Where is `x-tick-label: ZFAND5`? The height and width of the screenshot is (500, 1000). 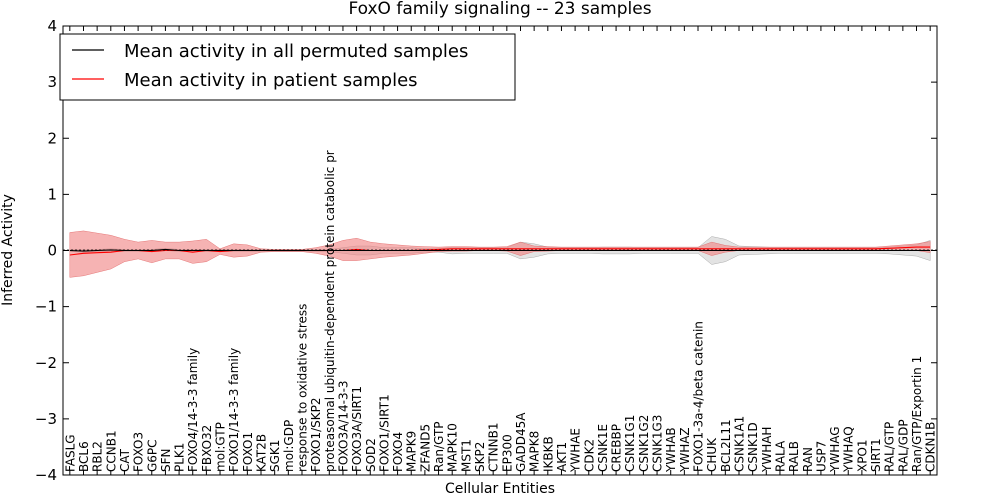
x-tick-label: ZFAND5 is located at coordinates (425, 448).